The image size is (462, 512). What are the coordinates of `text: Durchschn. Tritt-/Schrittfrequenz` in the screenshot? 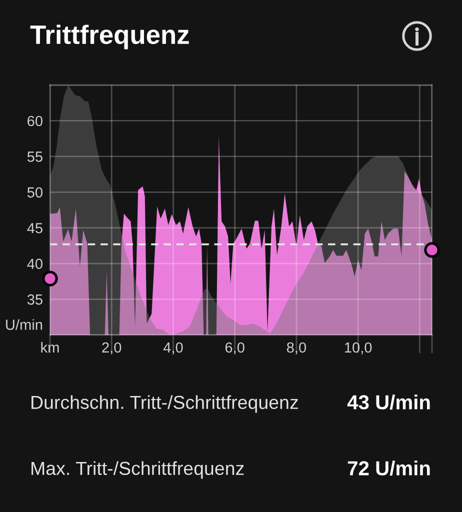 It's located at (165, 404).